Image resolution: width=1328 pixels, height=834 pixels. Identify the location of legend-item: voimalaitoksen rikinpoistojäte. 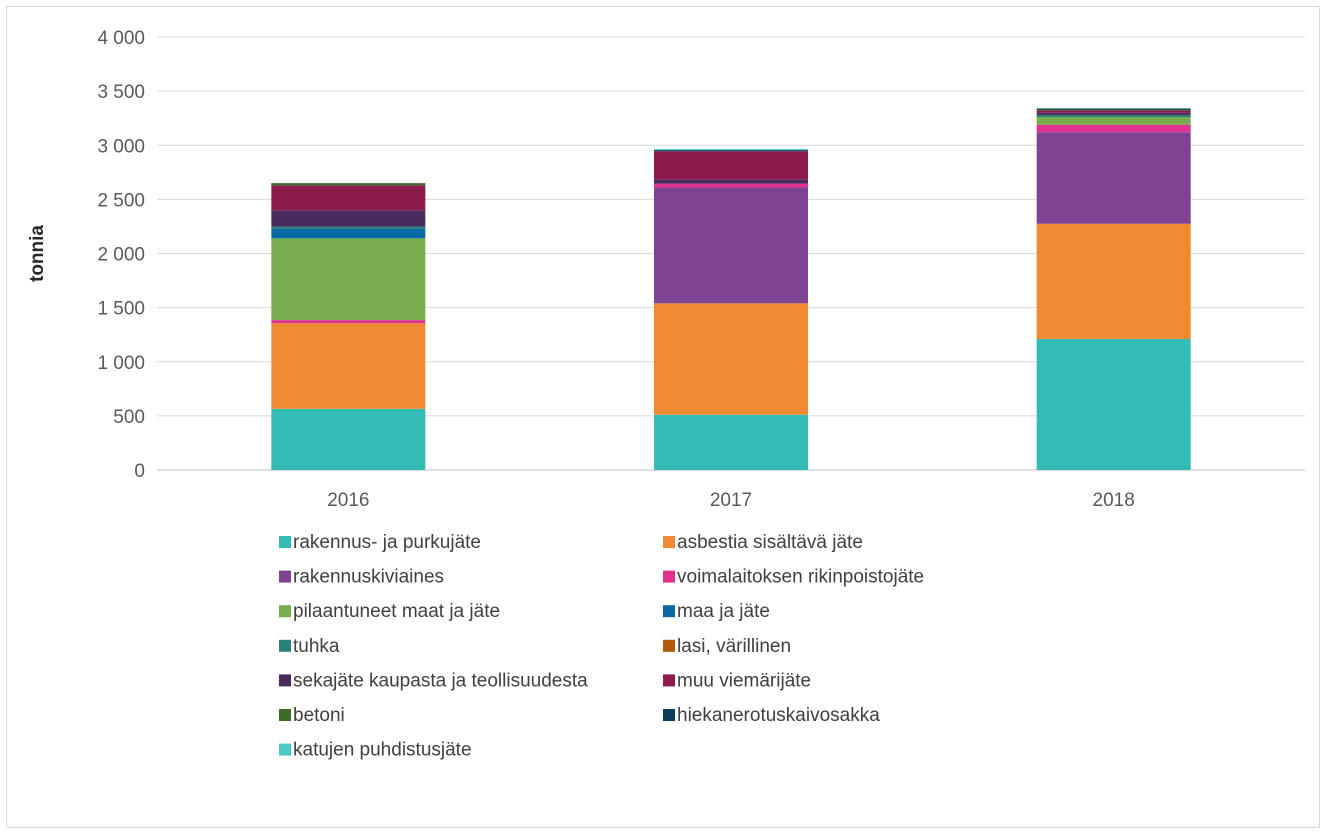
(793, 577).